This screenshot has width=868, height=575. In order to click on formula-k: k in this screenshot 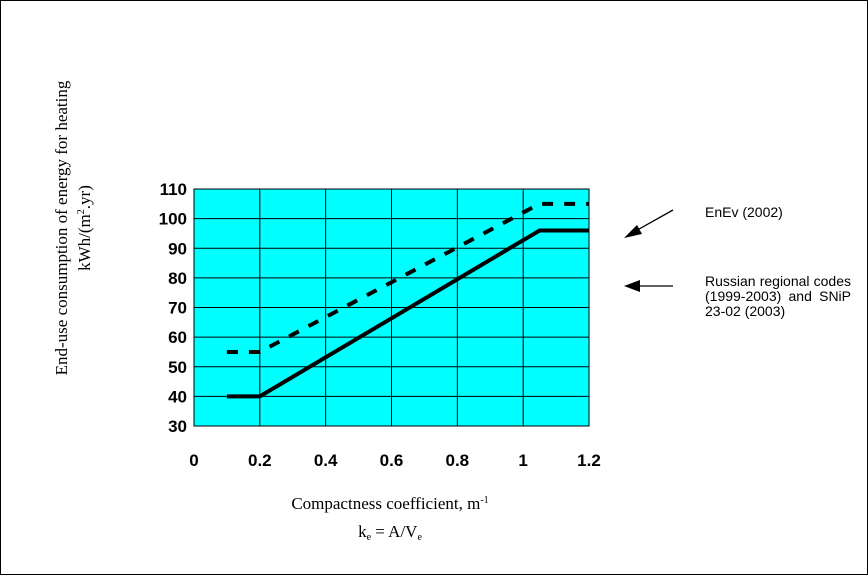, I will do `click(362, 531)`.